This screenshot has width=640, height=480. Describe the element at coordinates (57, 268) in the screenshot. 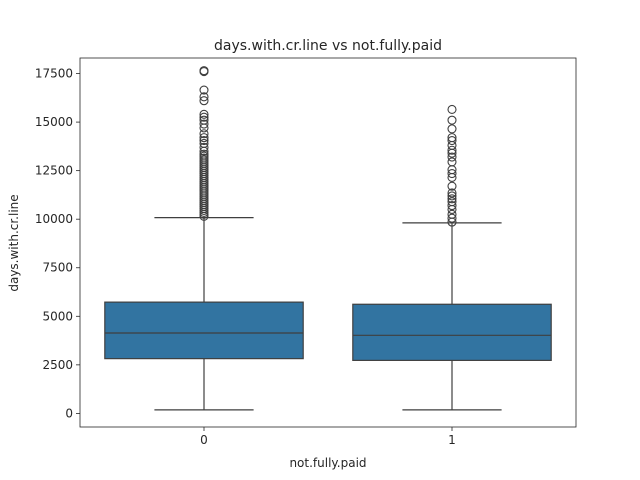

I see `y-tick-label: 7500` at that location.